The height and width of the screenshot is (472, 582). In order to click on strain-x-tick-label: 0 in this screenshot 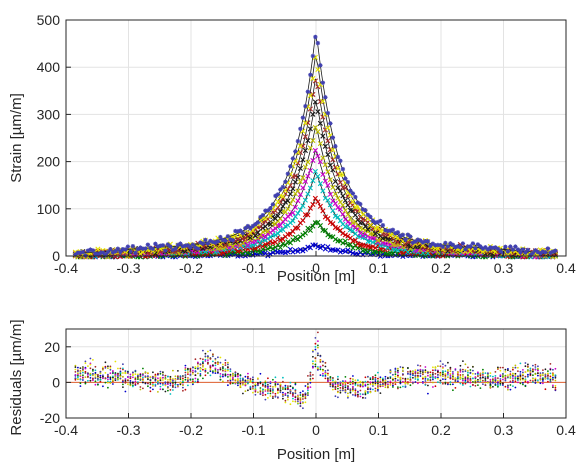, I will do `click(316, 268)`.